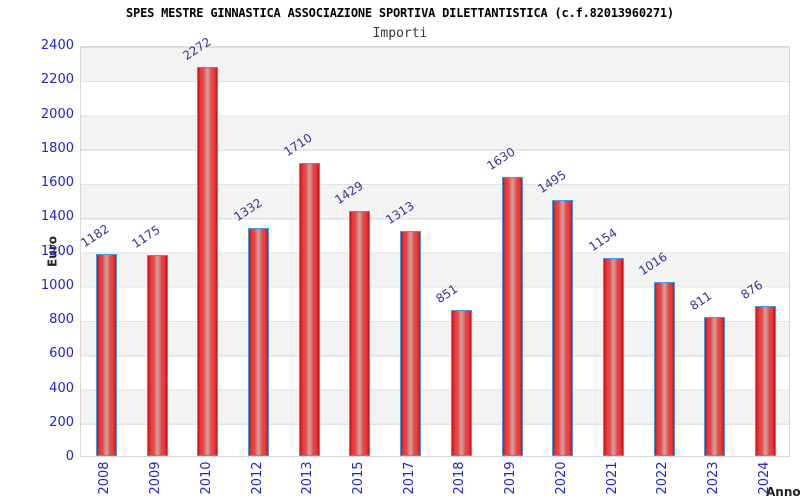  What do you see at coordinates (511, 478) in the screenshot?
I see `x-tick-label-2019: 2019` at bounding box center [511, 478].